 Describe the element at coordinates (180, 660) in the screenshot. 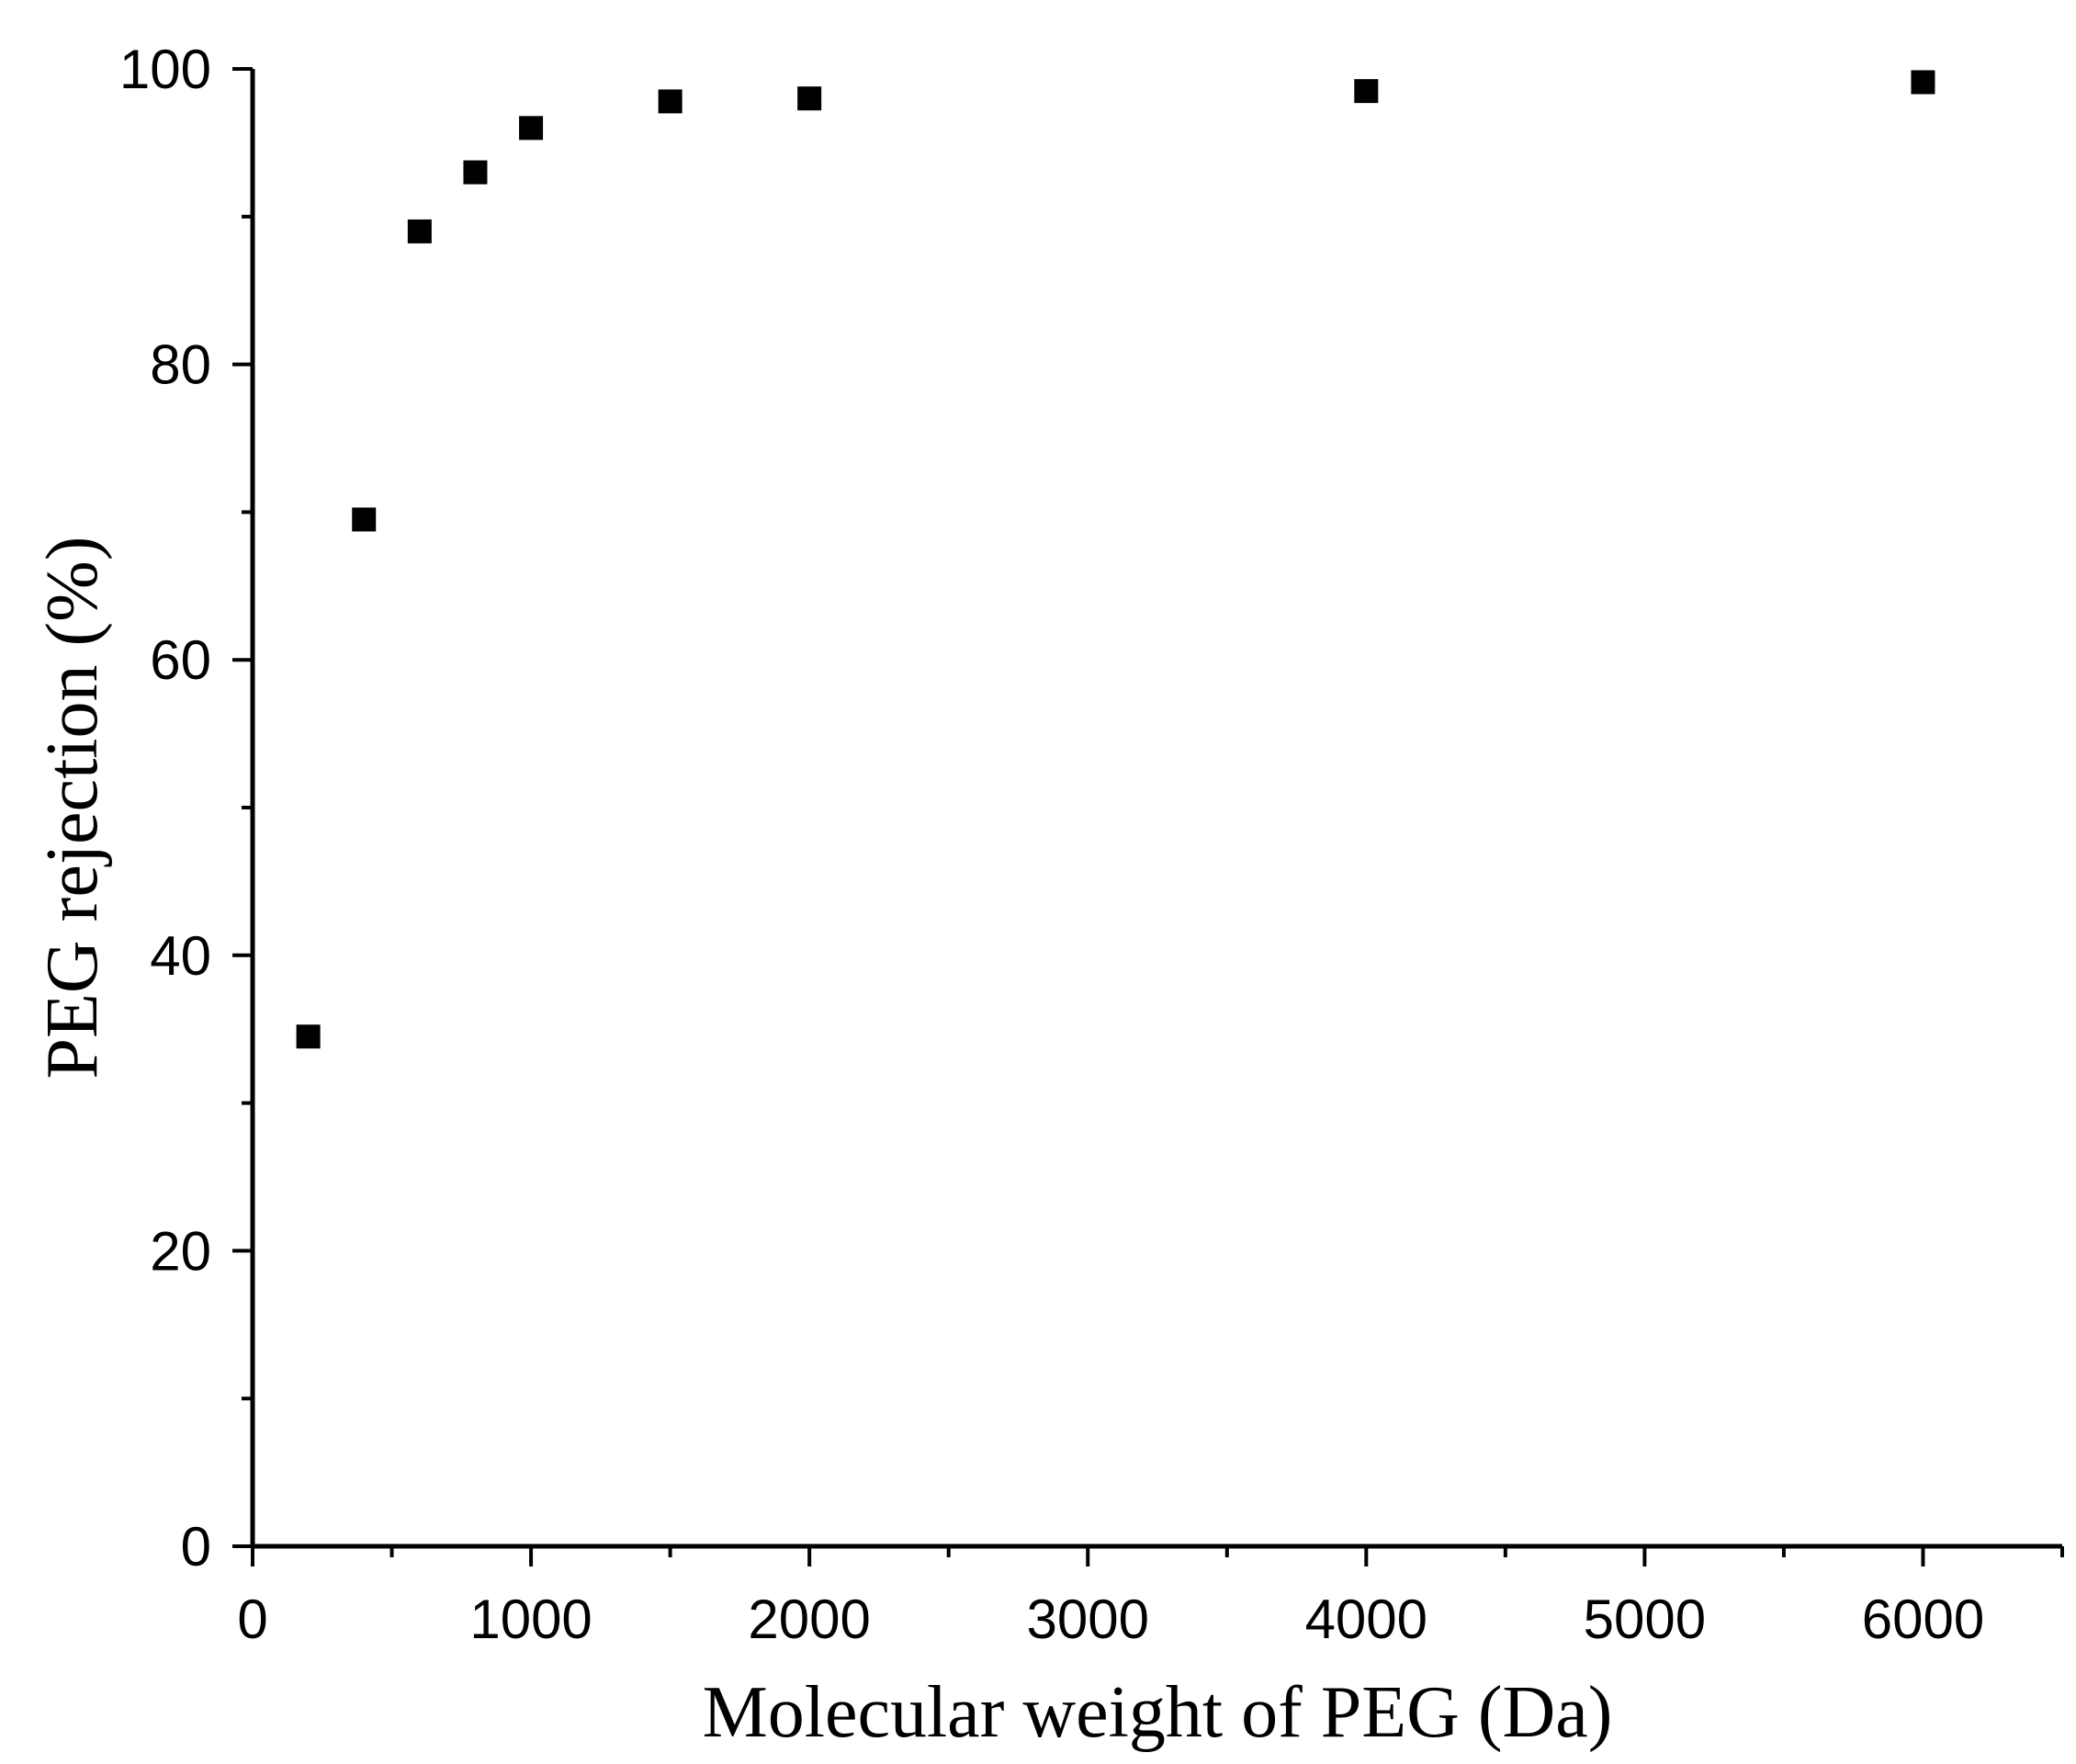

I see `y-tick-label: 60` at that location.